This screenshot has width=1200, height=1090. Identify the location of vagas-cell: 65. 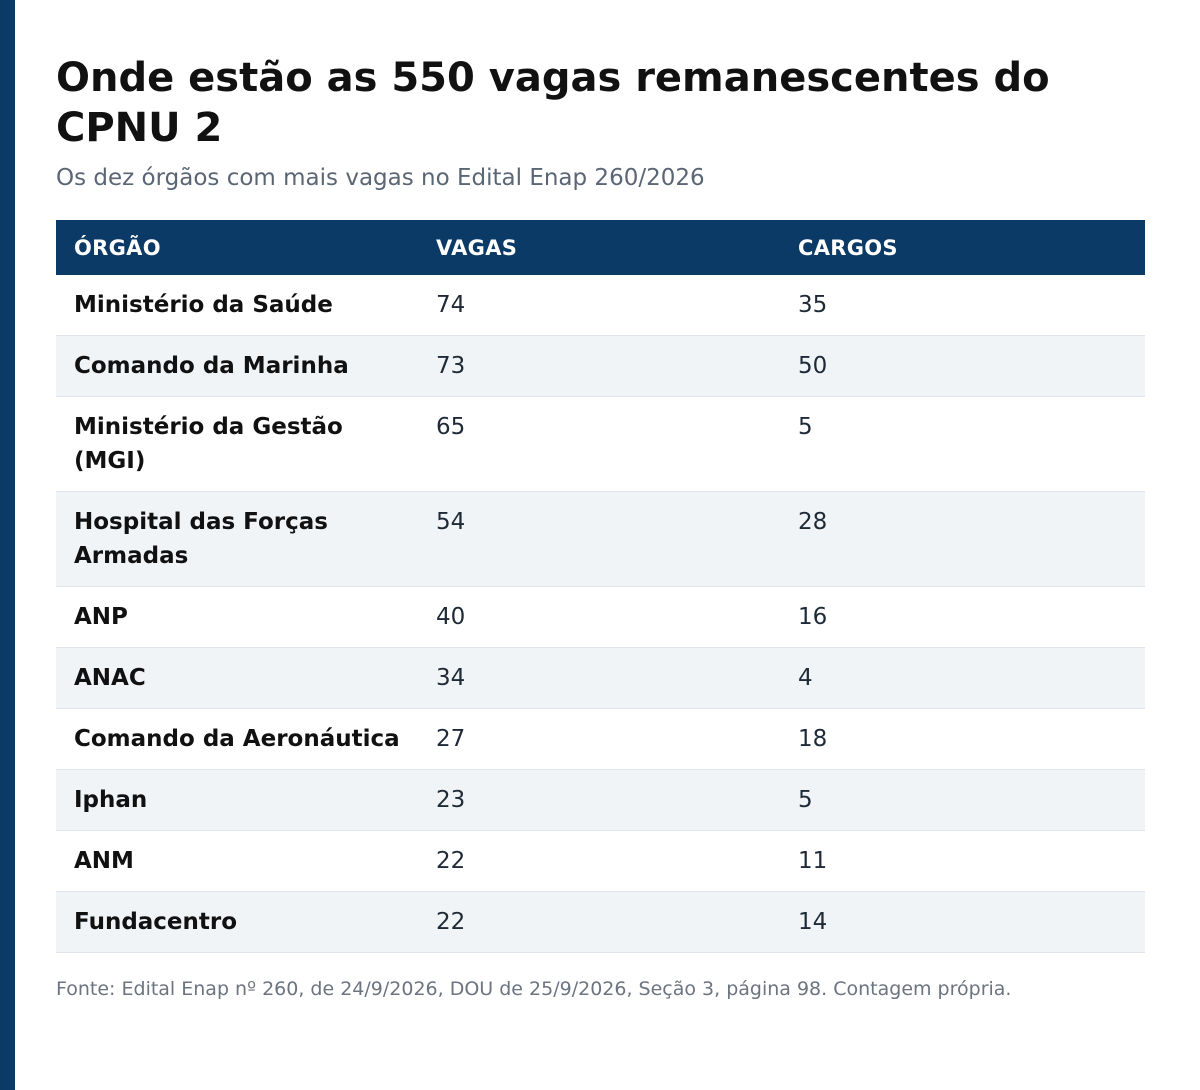
(599, 444).